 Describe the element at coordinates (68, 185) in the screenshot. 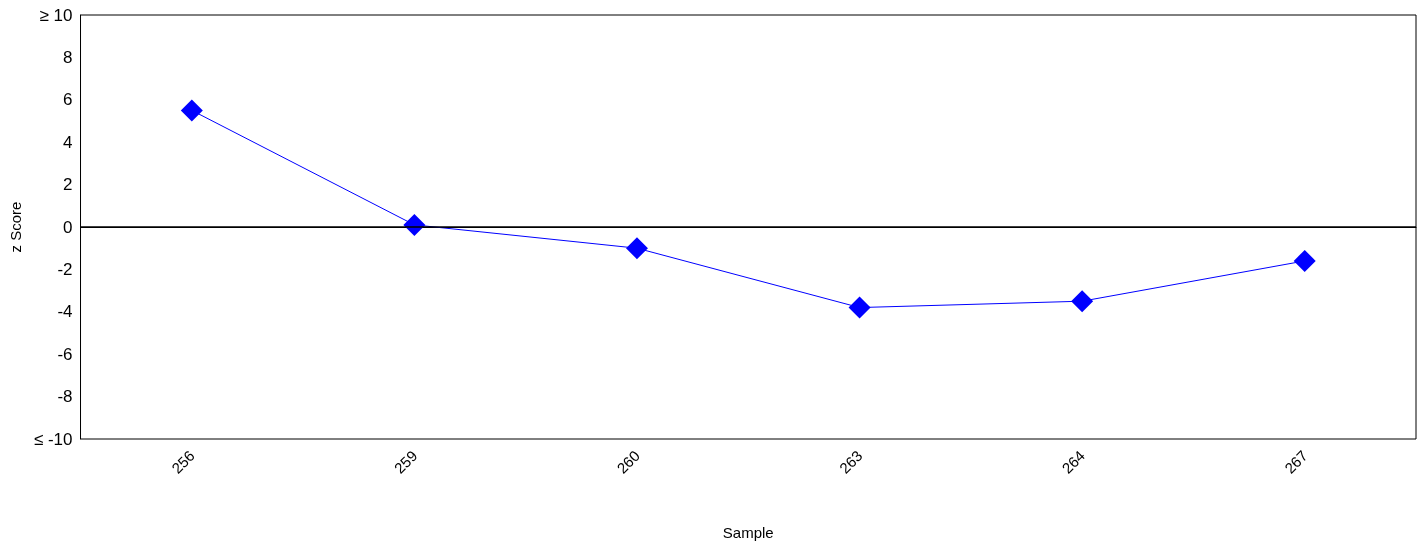

I see `y-tick-label: 2` at that location.